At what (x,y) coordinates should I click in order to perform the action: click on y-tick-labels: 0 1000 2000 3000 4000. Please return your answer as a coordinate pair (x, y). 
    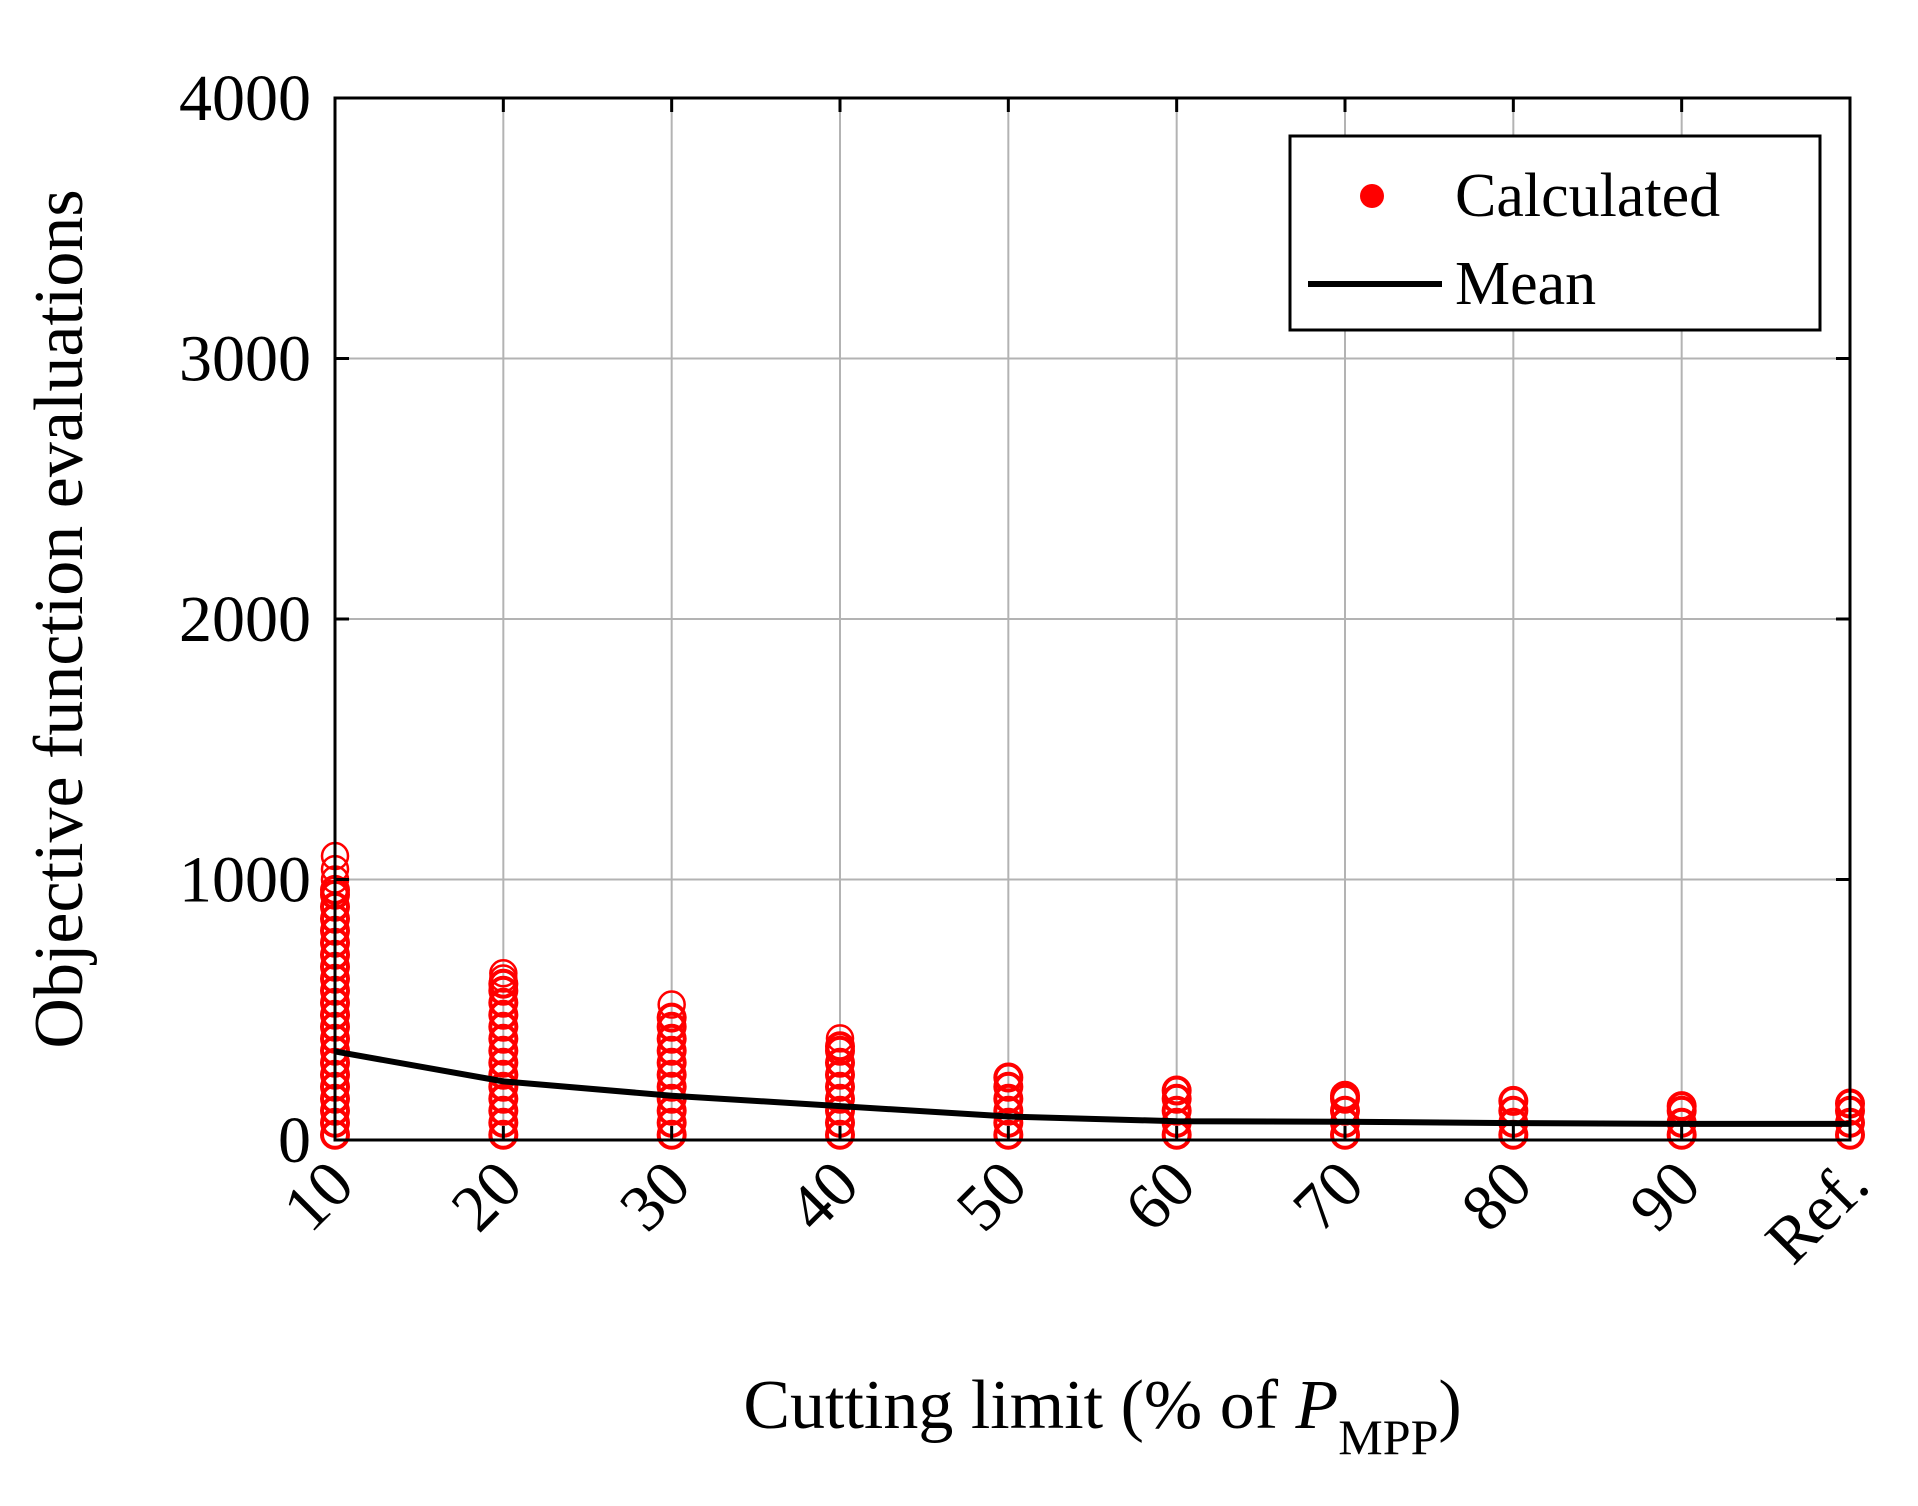
    Looking at the image, I should click on (245, 619).